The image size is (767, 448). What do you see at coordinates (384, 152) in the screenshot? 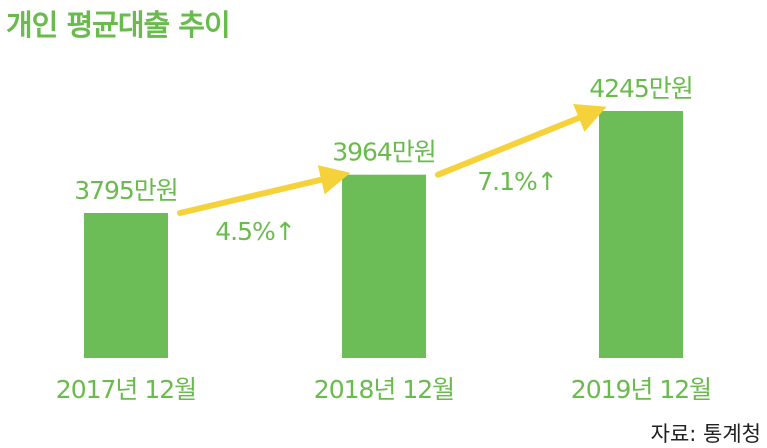
I see `bar-value-label-2: 3964만원` at bounding box center [384, 152].